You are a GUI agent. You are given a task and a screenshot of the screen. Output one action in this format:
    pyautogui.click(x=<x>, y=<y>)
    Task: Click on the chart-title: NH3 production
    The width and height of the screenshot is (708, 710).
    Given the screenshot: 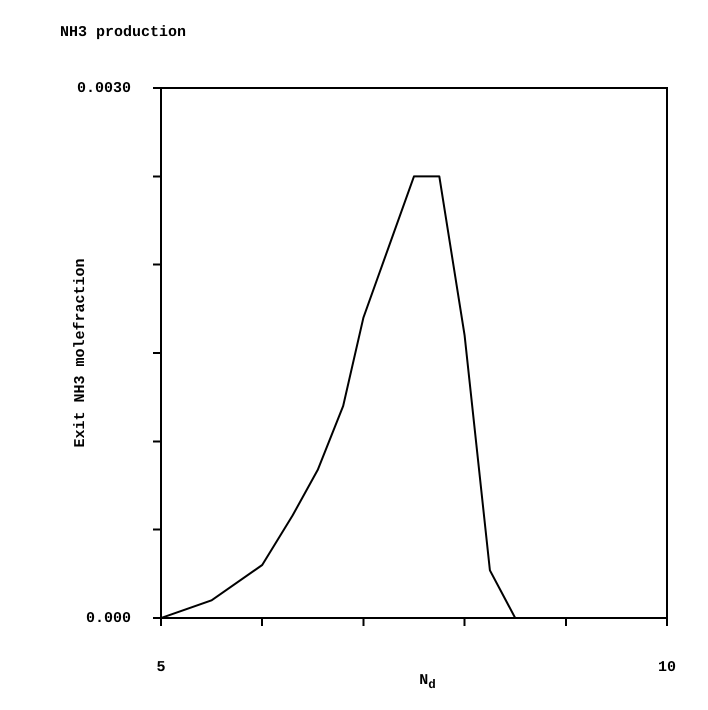 What is the action you would take?
    pyautogui.click(x=123, y=32)
    